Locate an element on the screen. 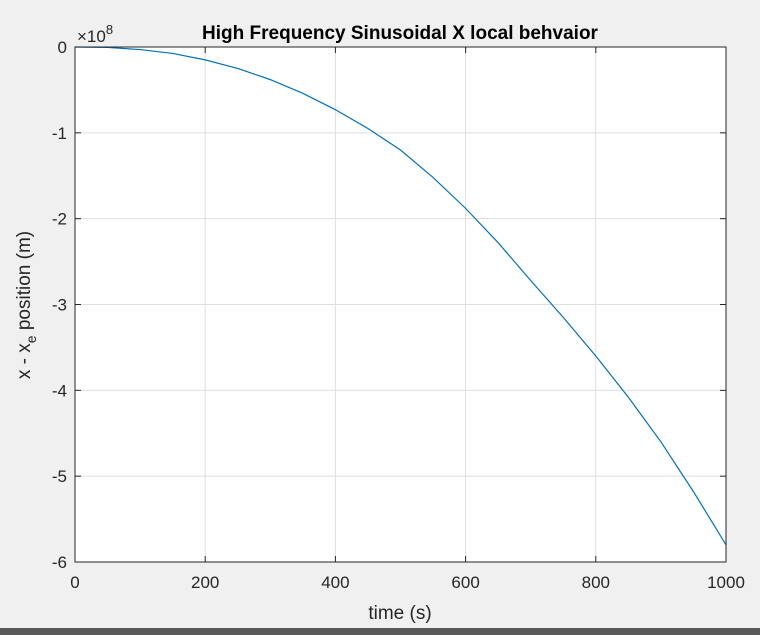  y-tick-label: -3 is located at coordinates (59, 305).